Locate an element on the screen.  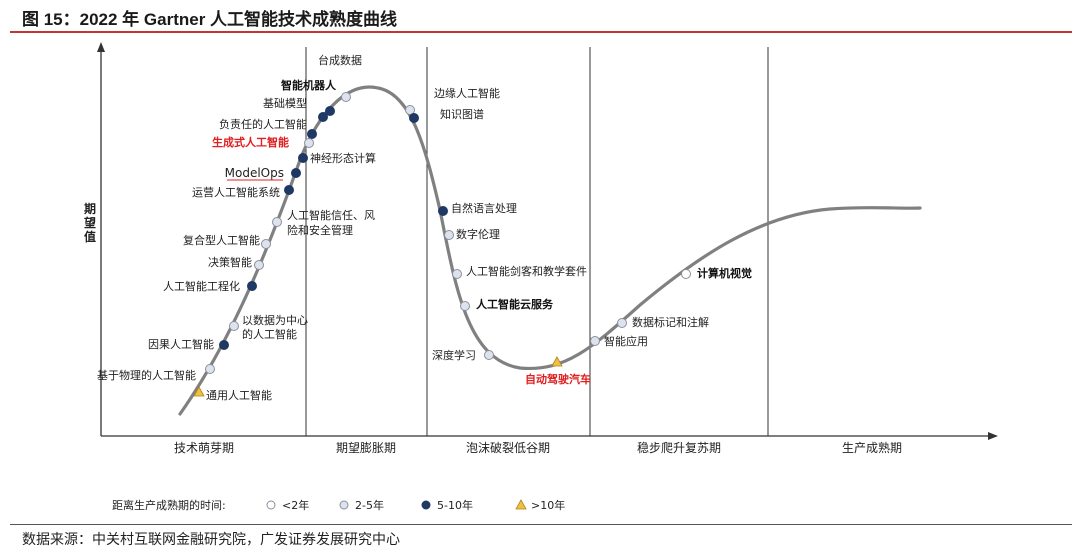
legend-marker-light is located at coordinates (344, 505).